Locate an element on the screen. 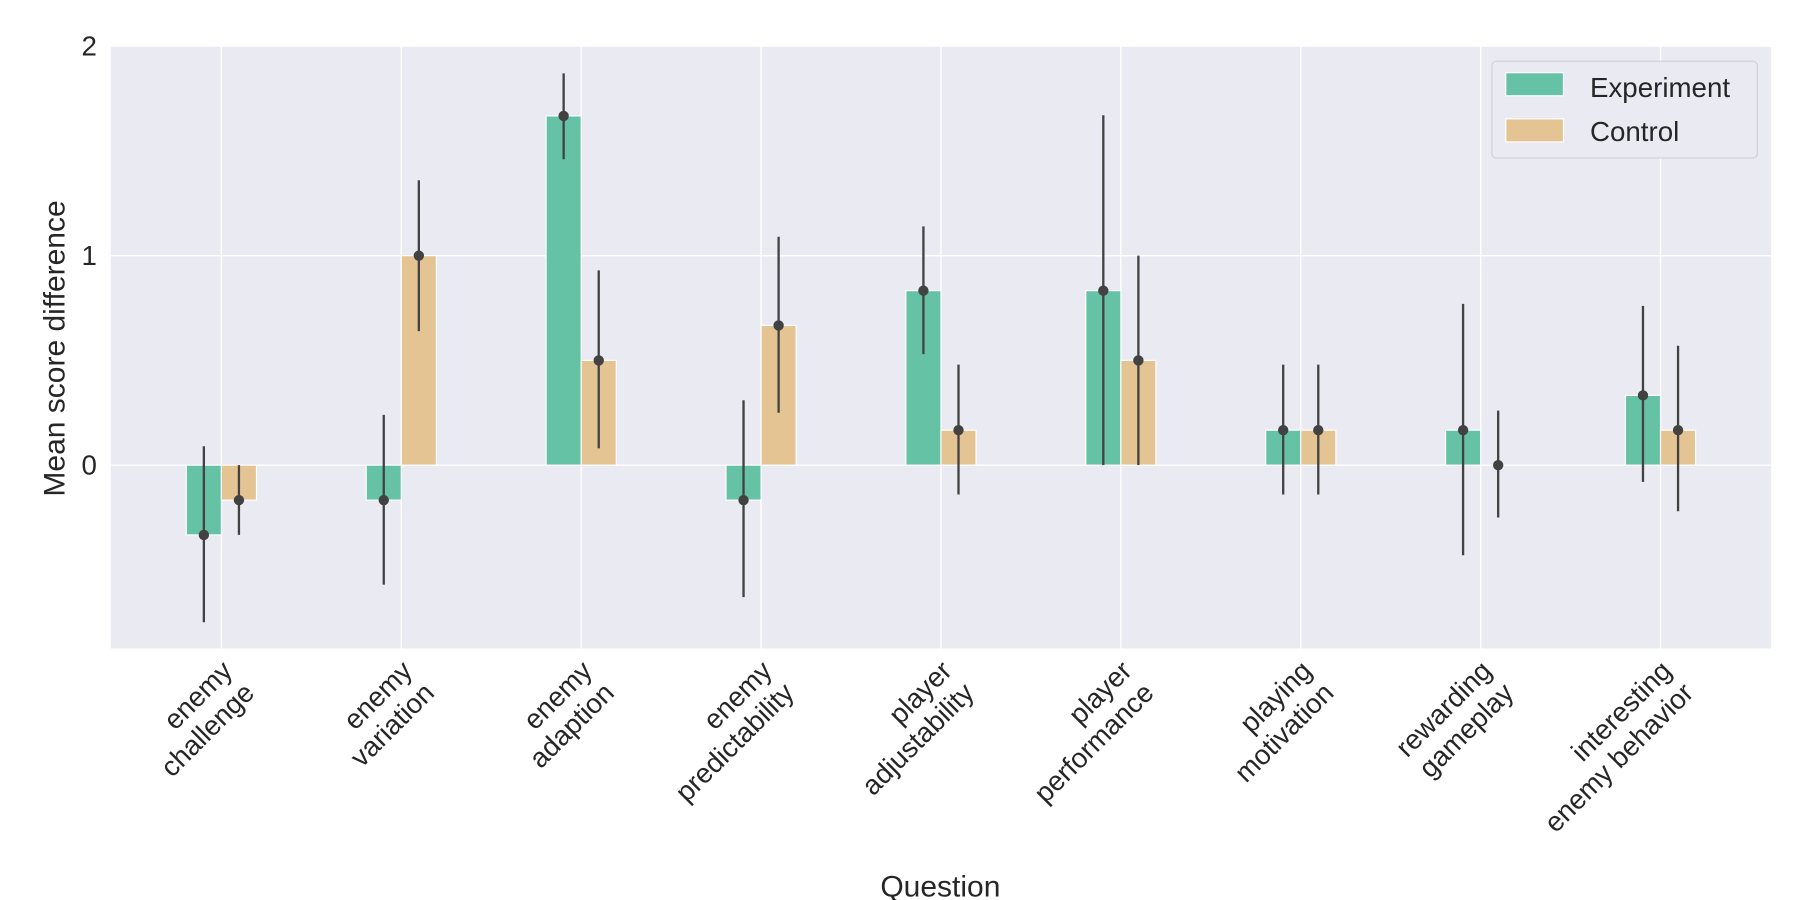 This screenshot has height=900, width=1800. x-tick-label: rewardinggameplay is located at coordinates (1454, 720).